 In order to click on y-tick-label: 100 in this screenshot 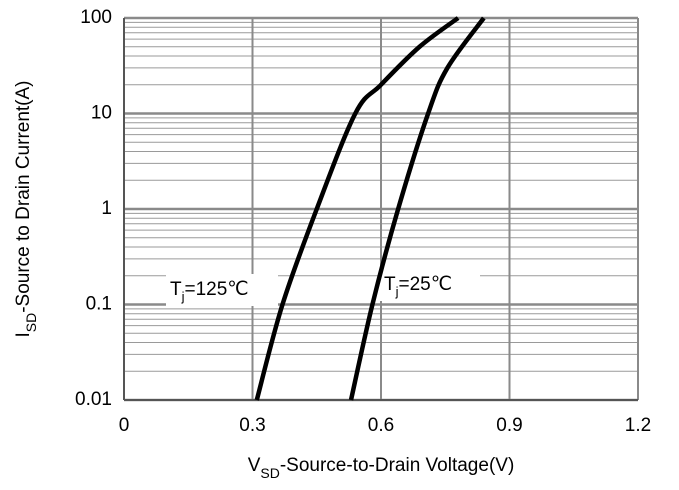, I will do `click(96, 17)`.